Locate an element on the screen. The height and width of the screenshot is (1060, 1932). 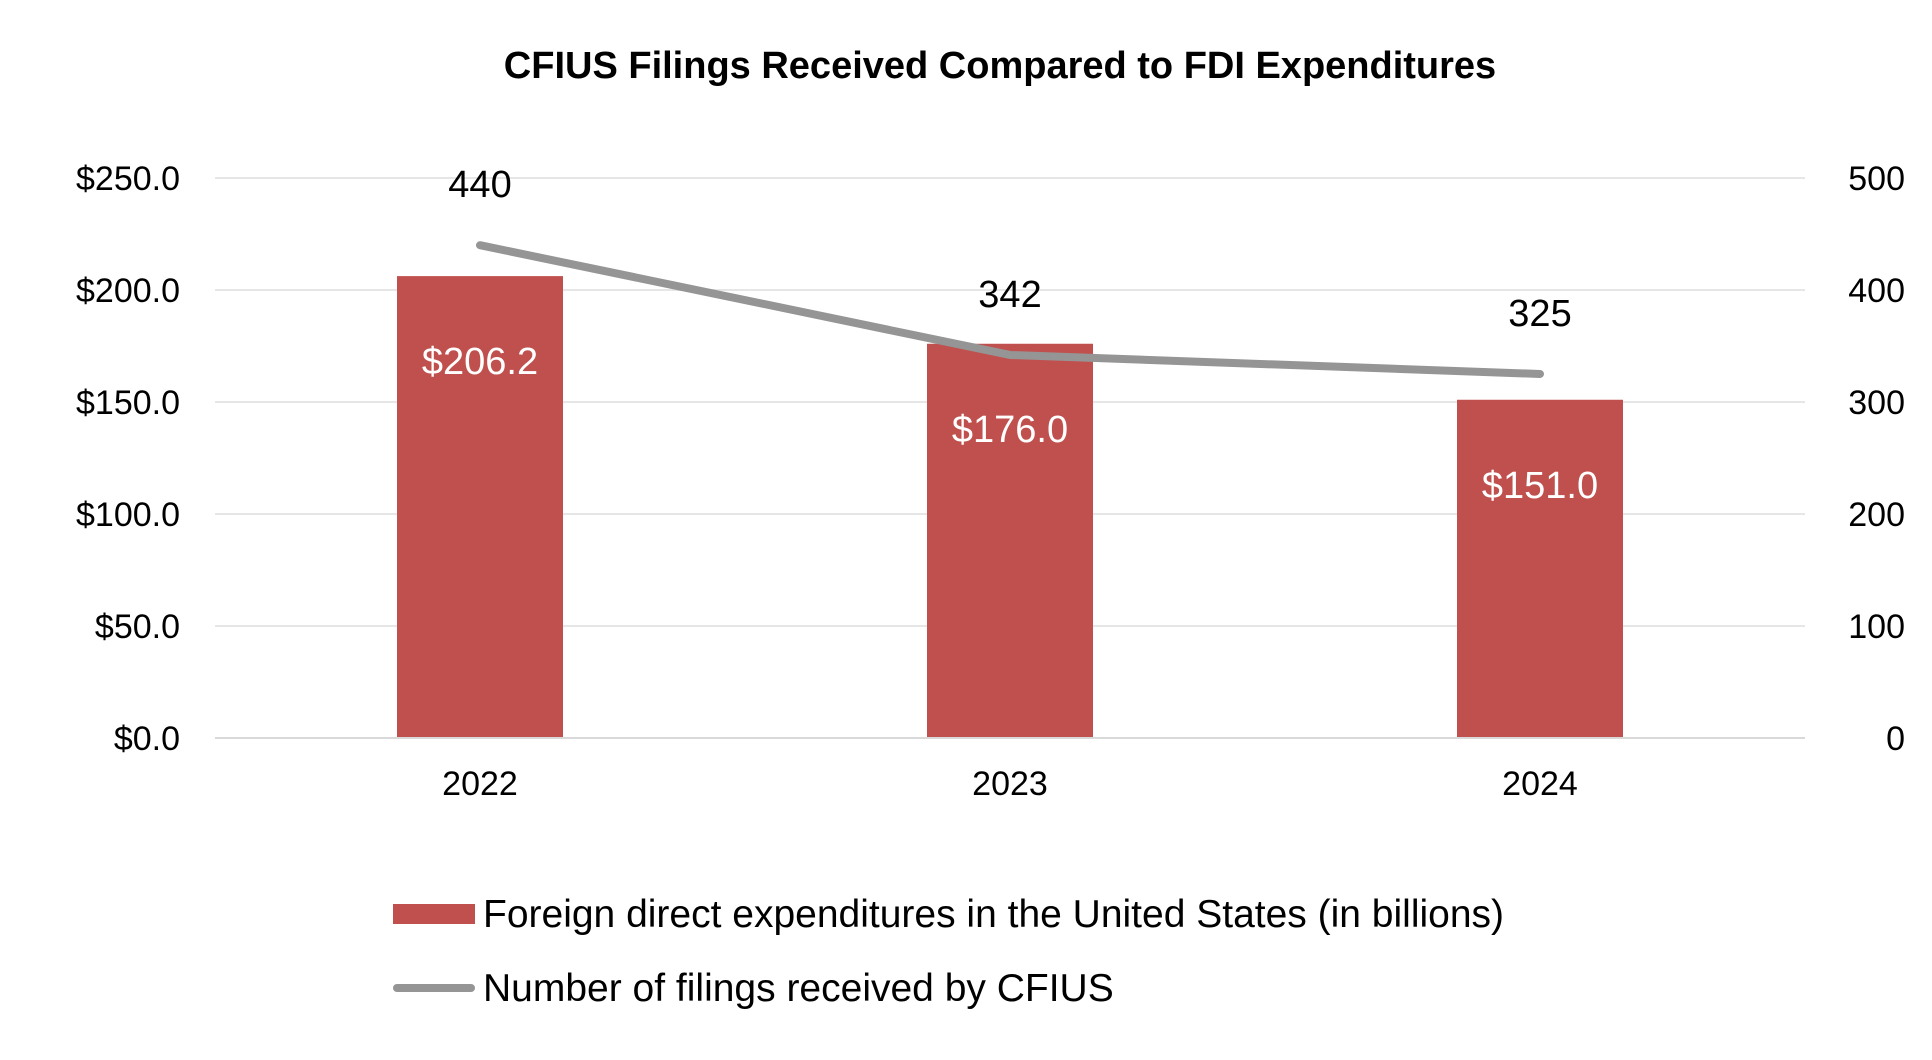
x-tick-label: 2024 is located at coordinates (1540, 784).